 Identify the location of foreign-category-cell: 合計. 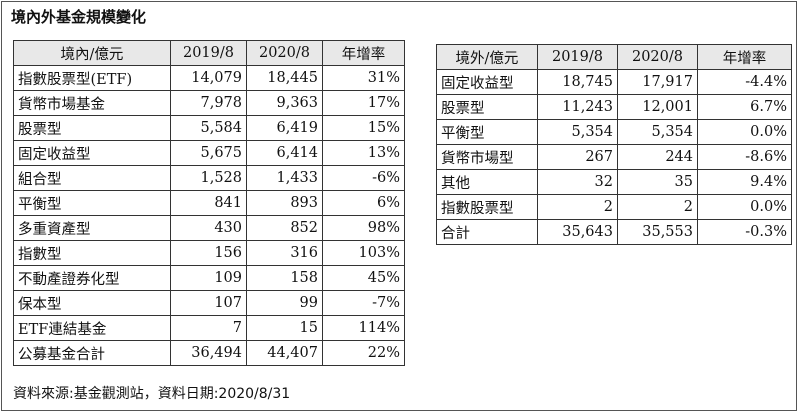
(487, 232).